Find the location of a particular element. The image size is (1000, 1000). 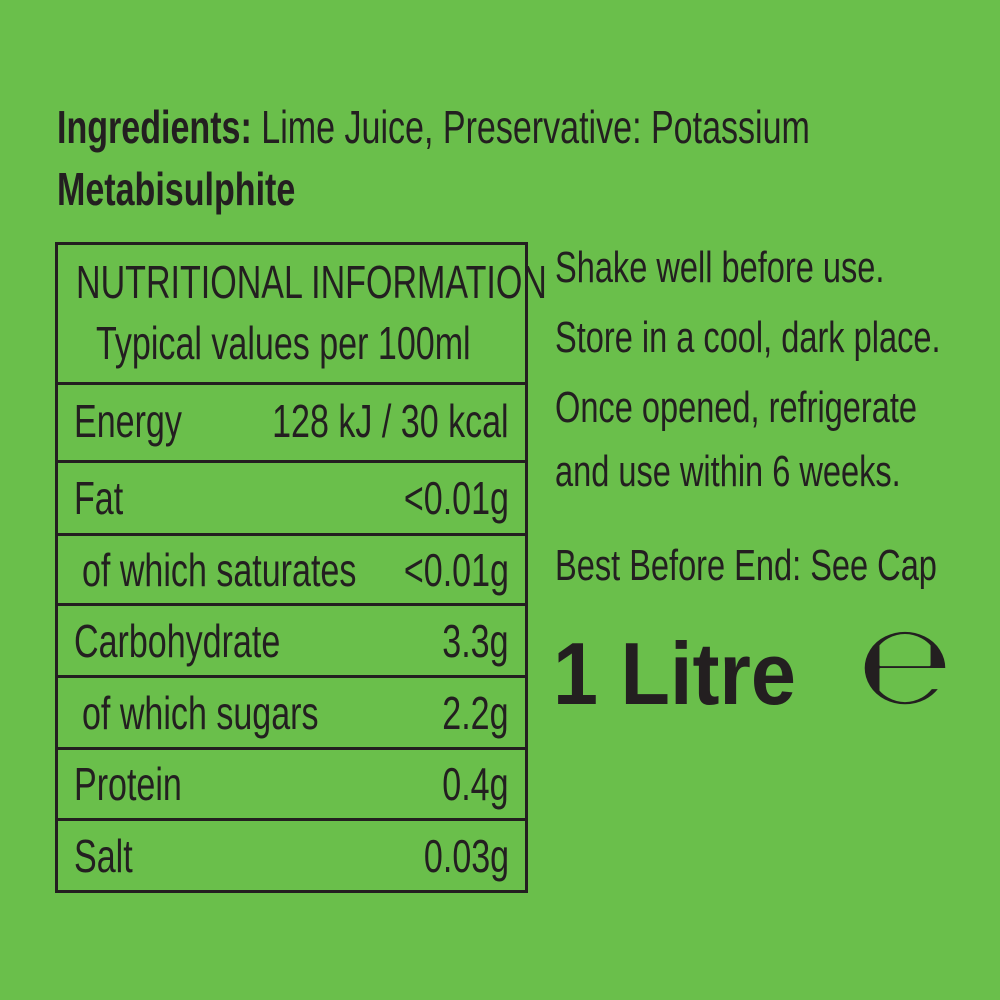

volume-text: 1 Litre is located at coordinates (674, 673).